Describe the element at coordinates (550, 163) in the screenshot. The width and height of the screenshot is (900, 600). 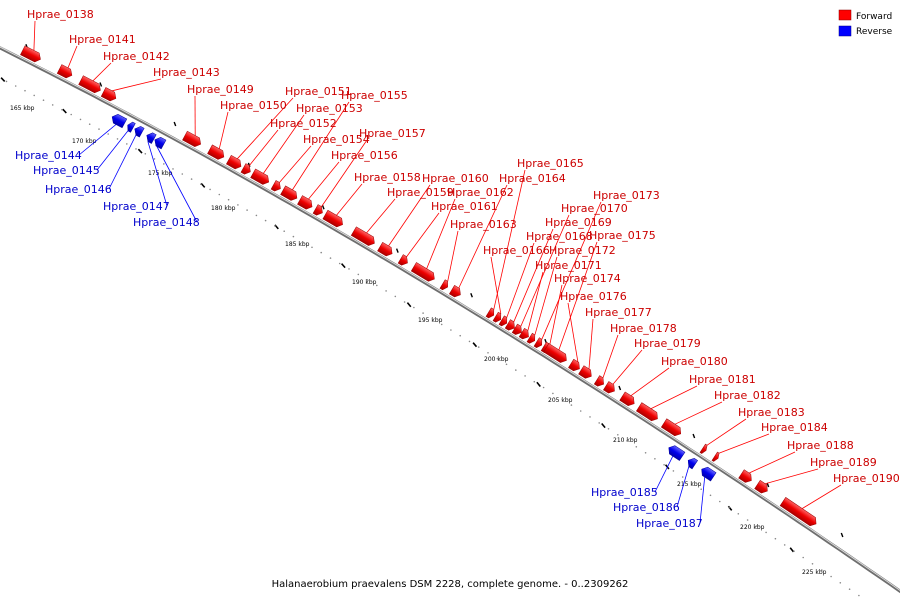
I see `gene-label: Hprae_0165` at that location.